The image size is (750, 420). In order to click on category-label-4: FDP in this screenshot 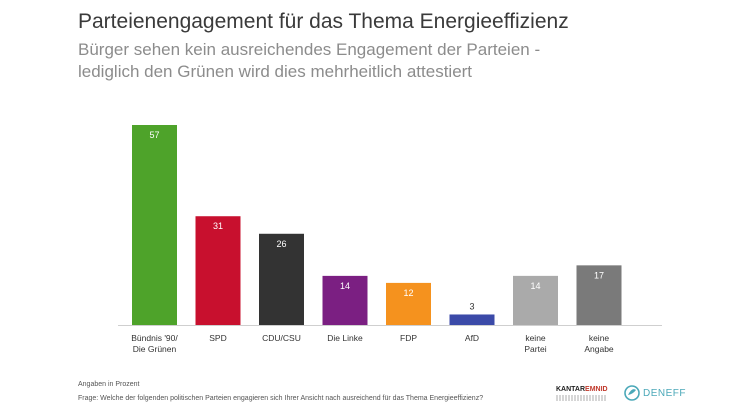, I will do `click(408, 338)`.